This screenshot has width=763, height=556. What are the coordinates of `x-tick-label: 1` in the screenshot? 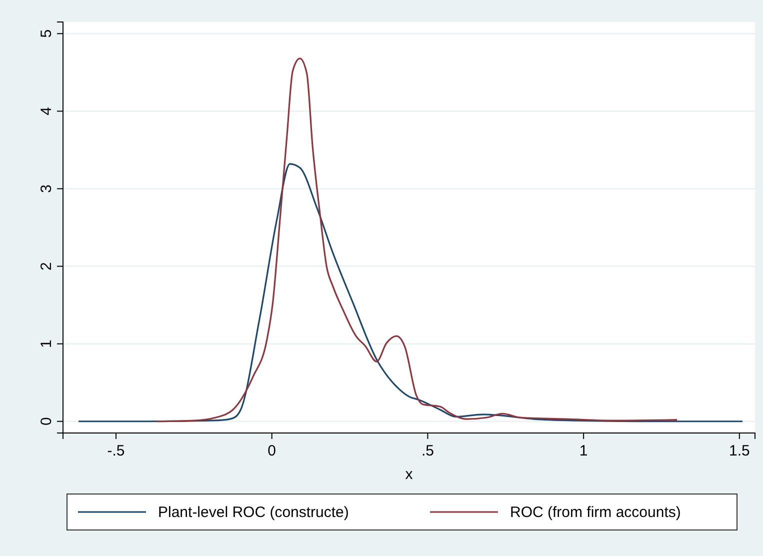 It's located at (583, 451).